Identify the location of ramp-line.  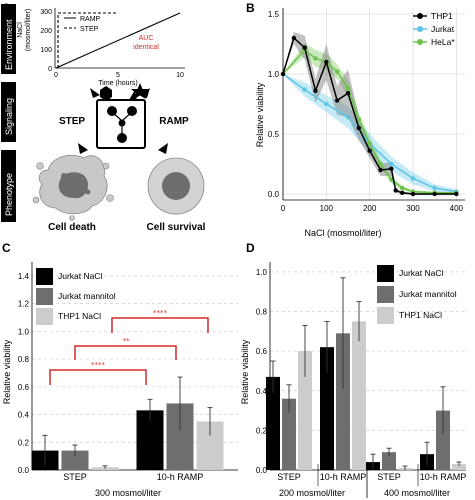
(118, 40).